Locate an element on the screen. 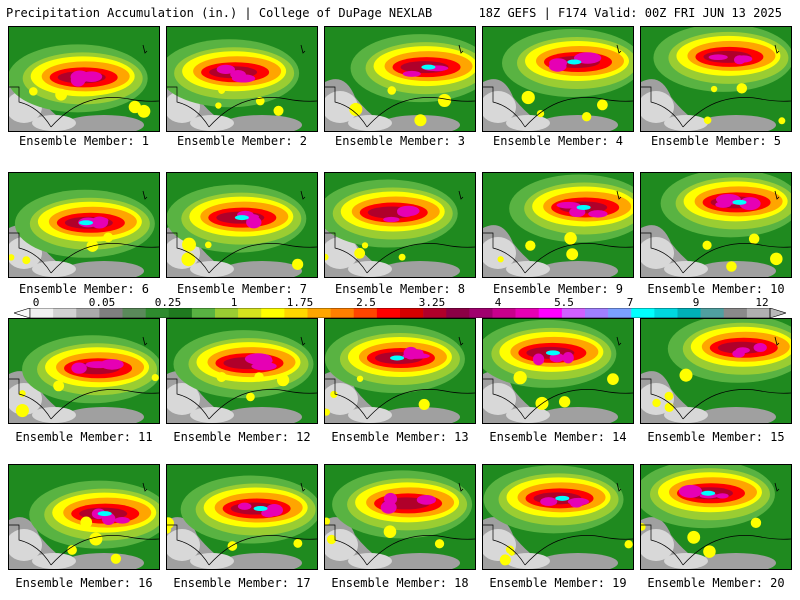  colorbar-tick-label: 2.5 is located at coordinates (366, 302).